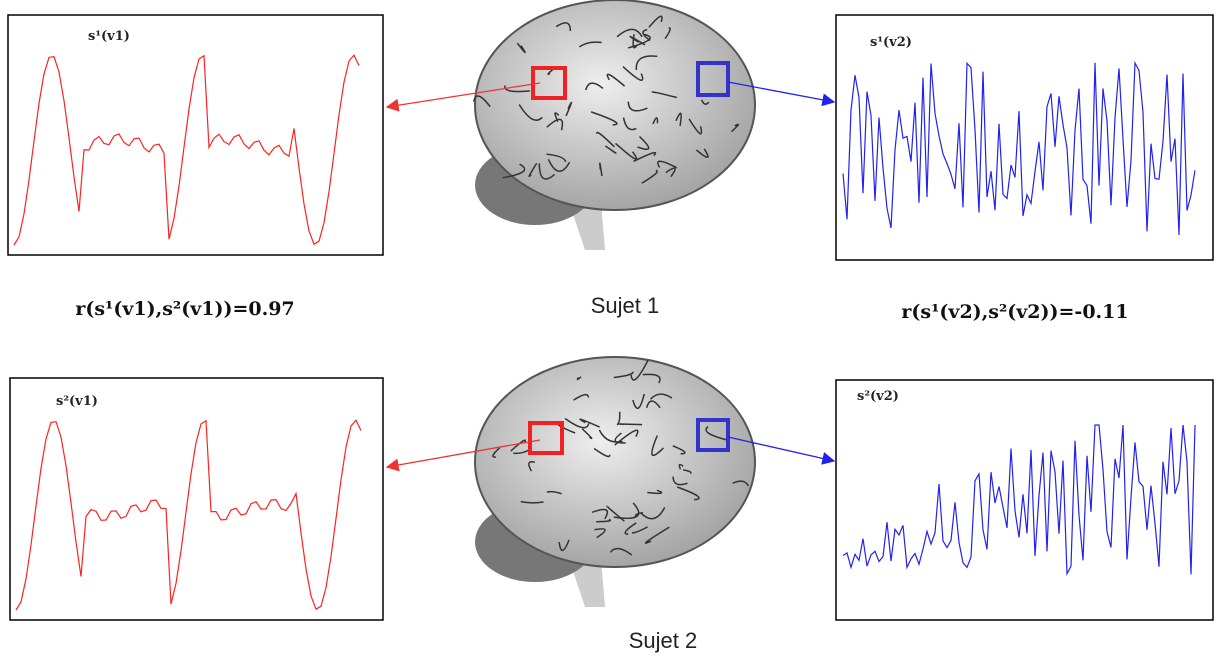 This screenshot has width=1221, height=659. What do you see at coordinates (625, 305) in the screenshot?
I see `subject-label: Sujet 1` at bounding box center [625, 305].